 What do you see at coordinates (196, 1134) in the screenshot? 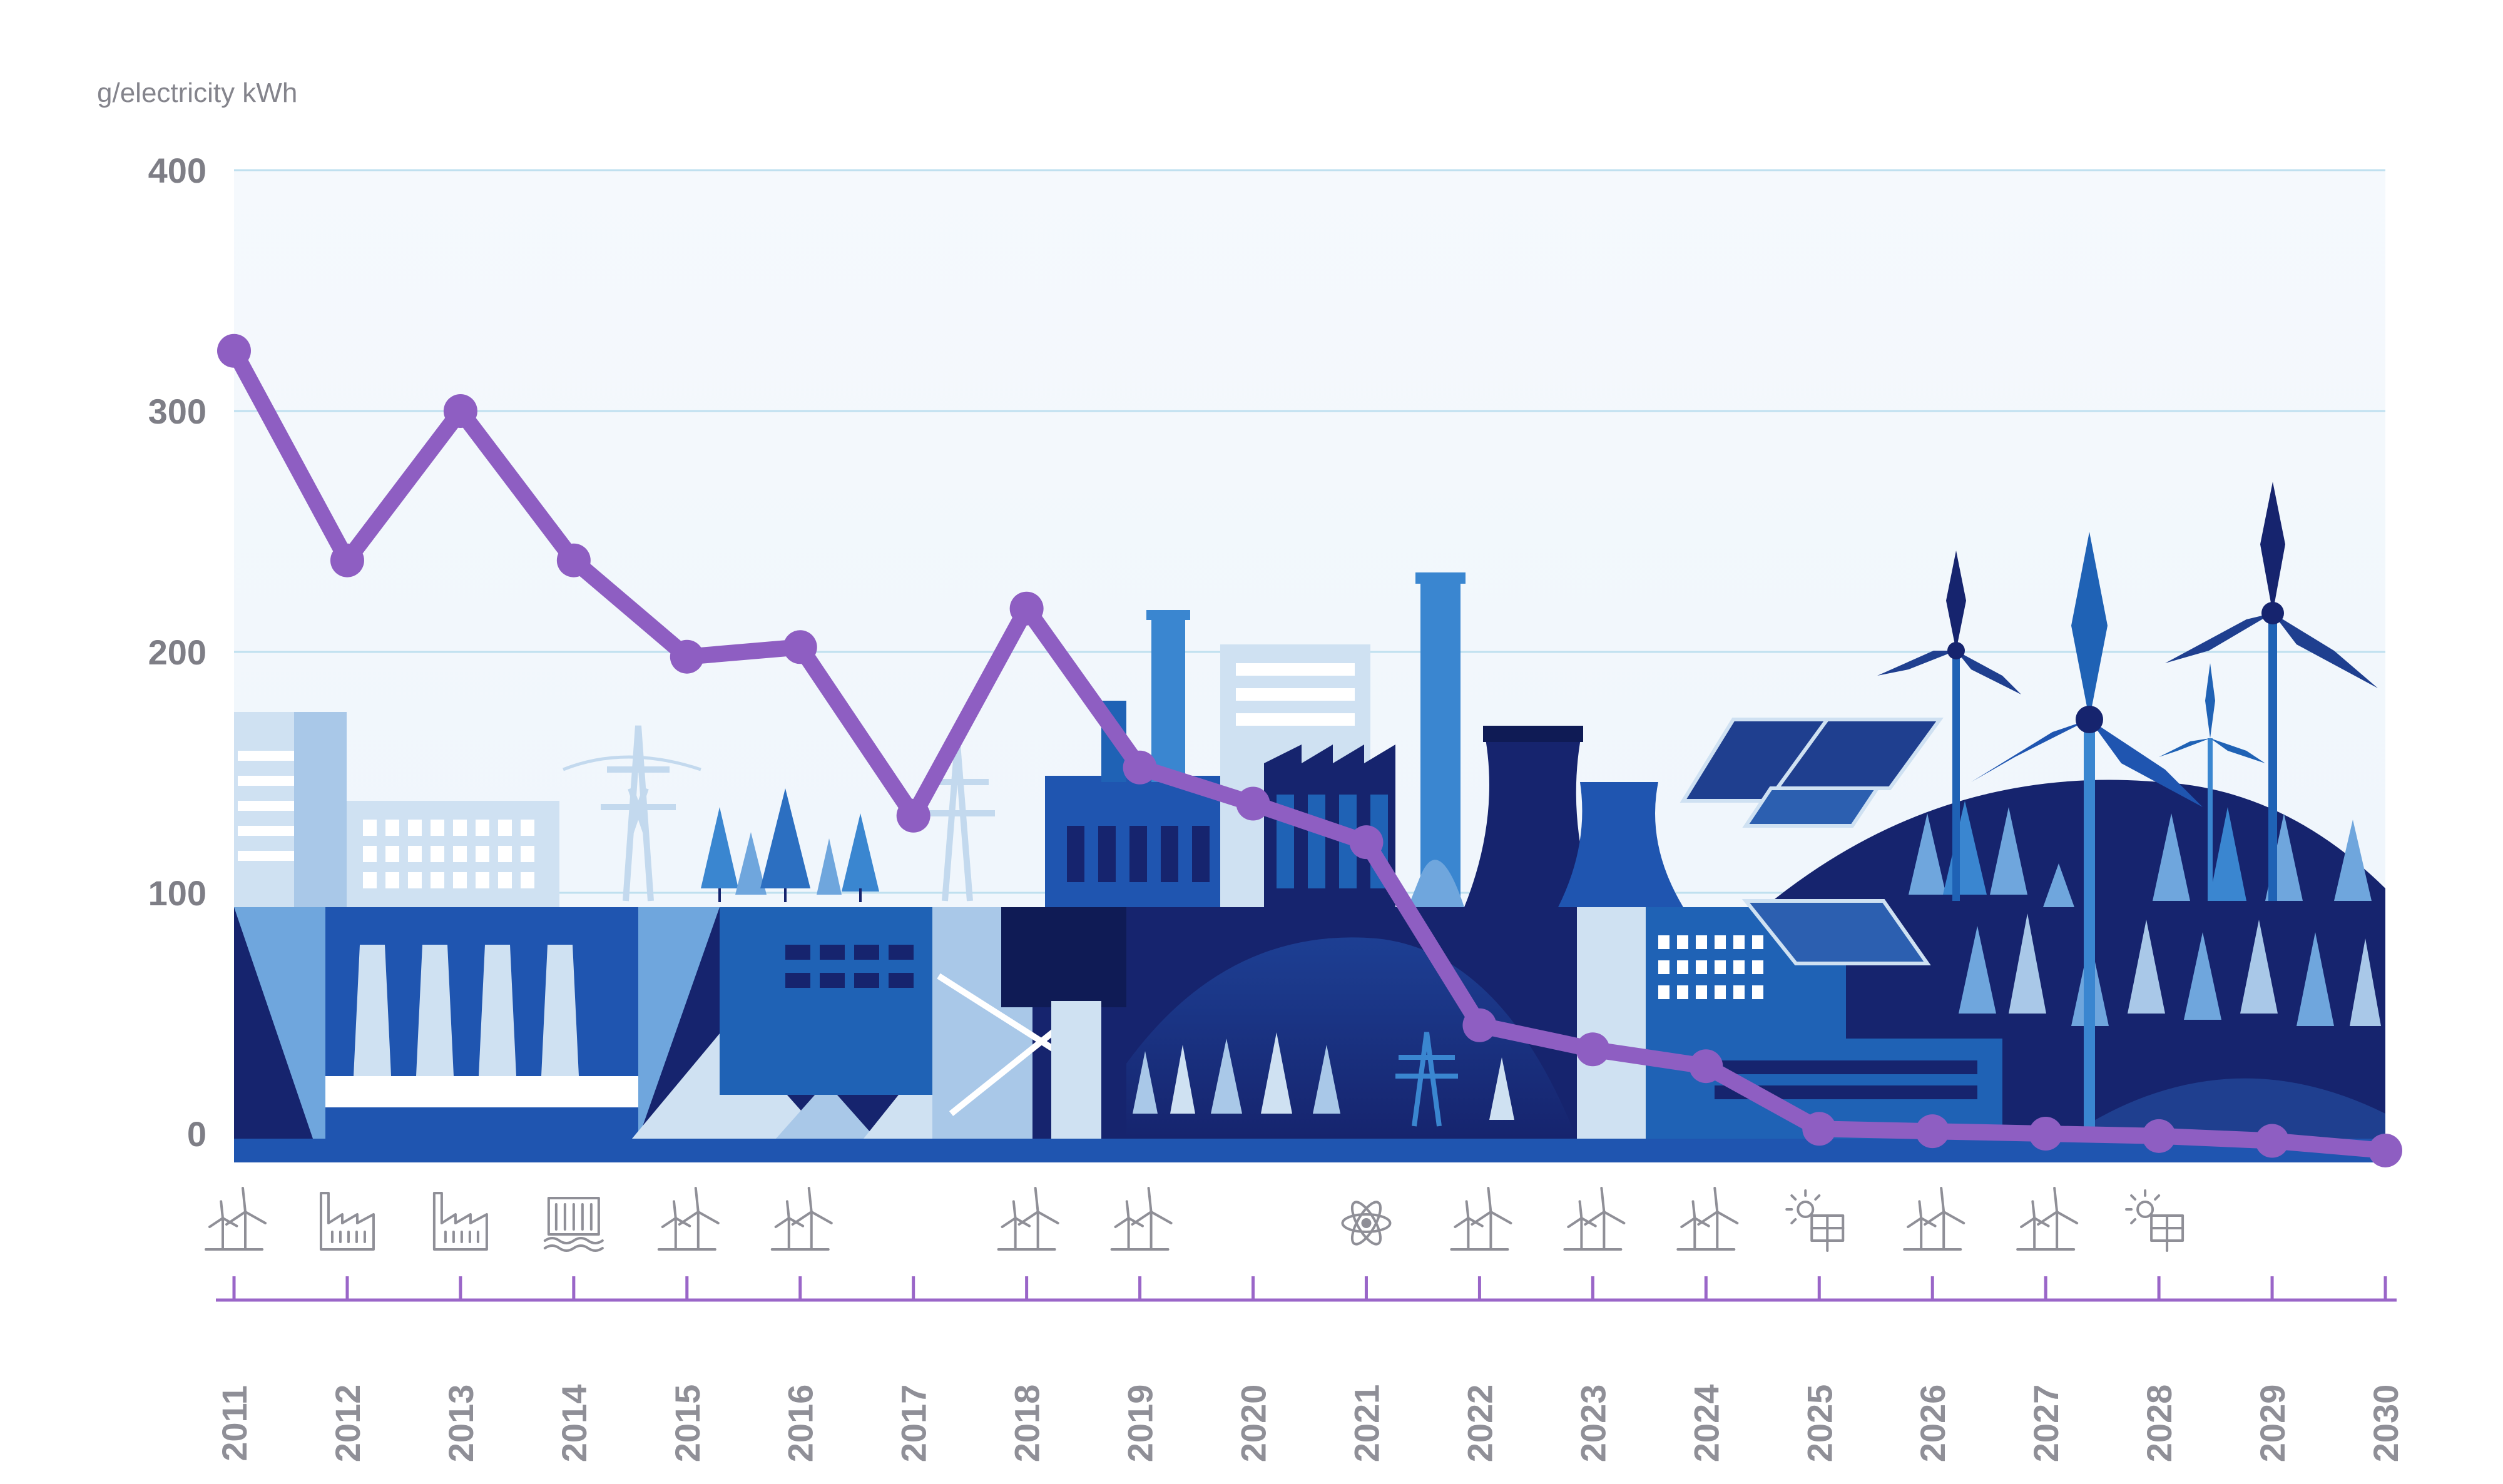
I see `y-tick-label: 0` at bounding box center [196, 1134].